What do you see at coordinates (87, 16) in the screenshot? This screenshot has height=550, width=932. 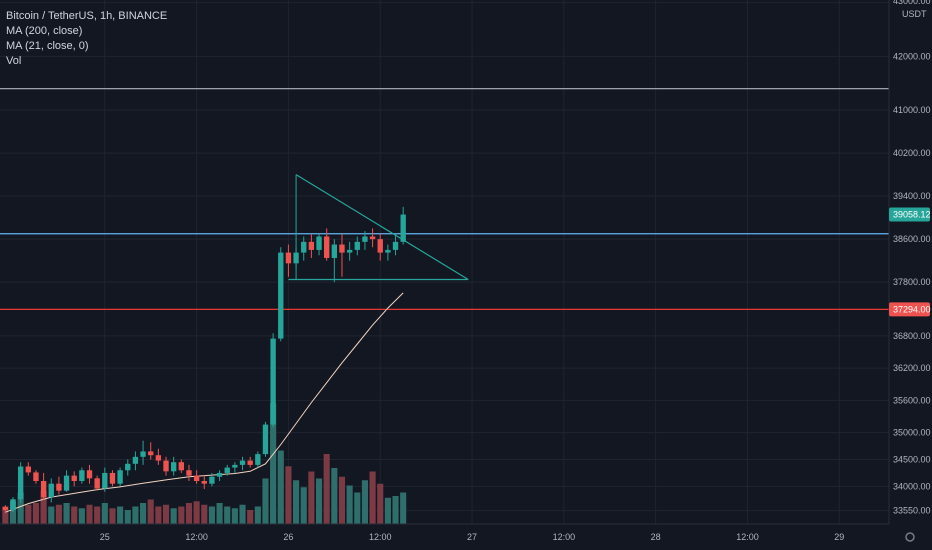 I see `symbol-title: Bitcoin / TetherUS, 1h, BINANCE` at bounding box center [87, 16].